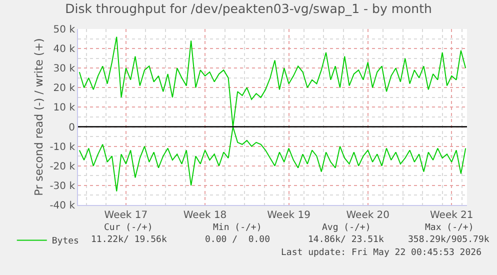 This screenshot has height=275, width=497. I want to click on legend-label: Bytes, so click(65, 241).